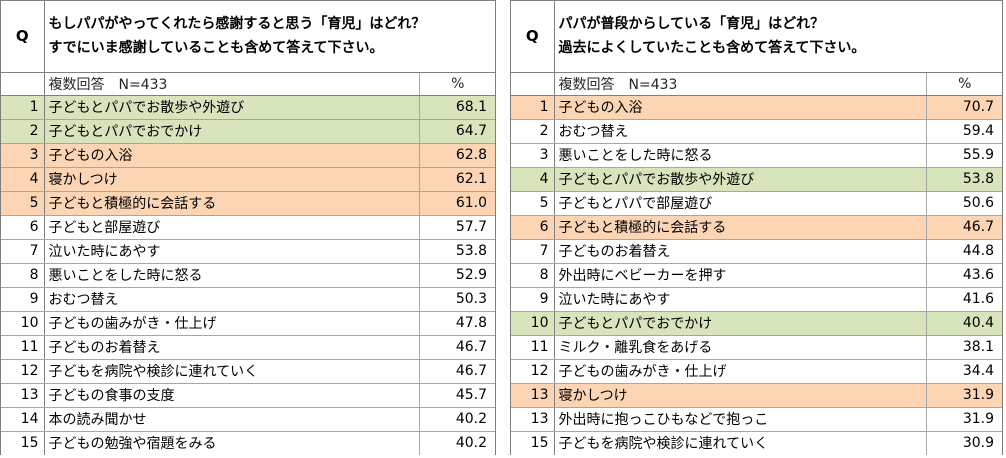  I want to click on rank-cell: 3, so click(23, 155).